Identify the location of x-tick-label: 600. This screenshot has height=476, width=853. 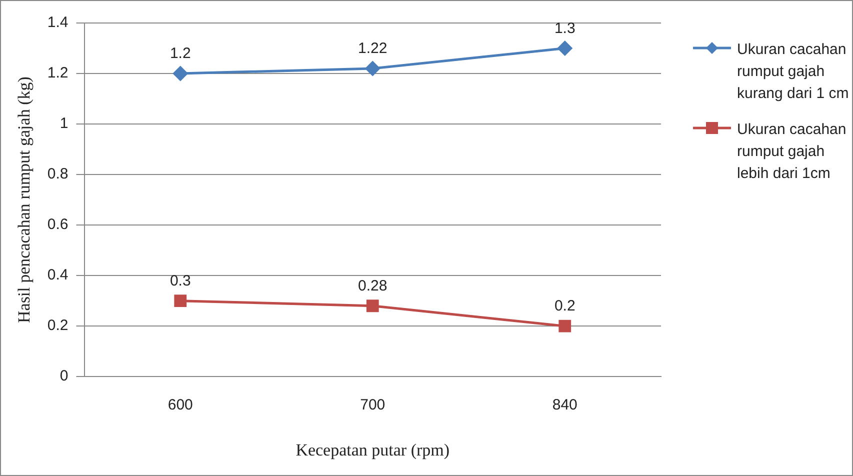
(180, 405).